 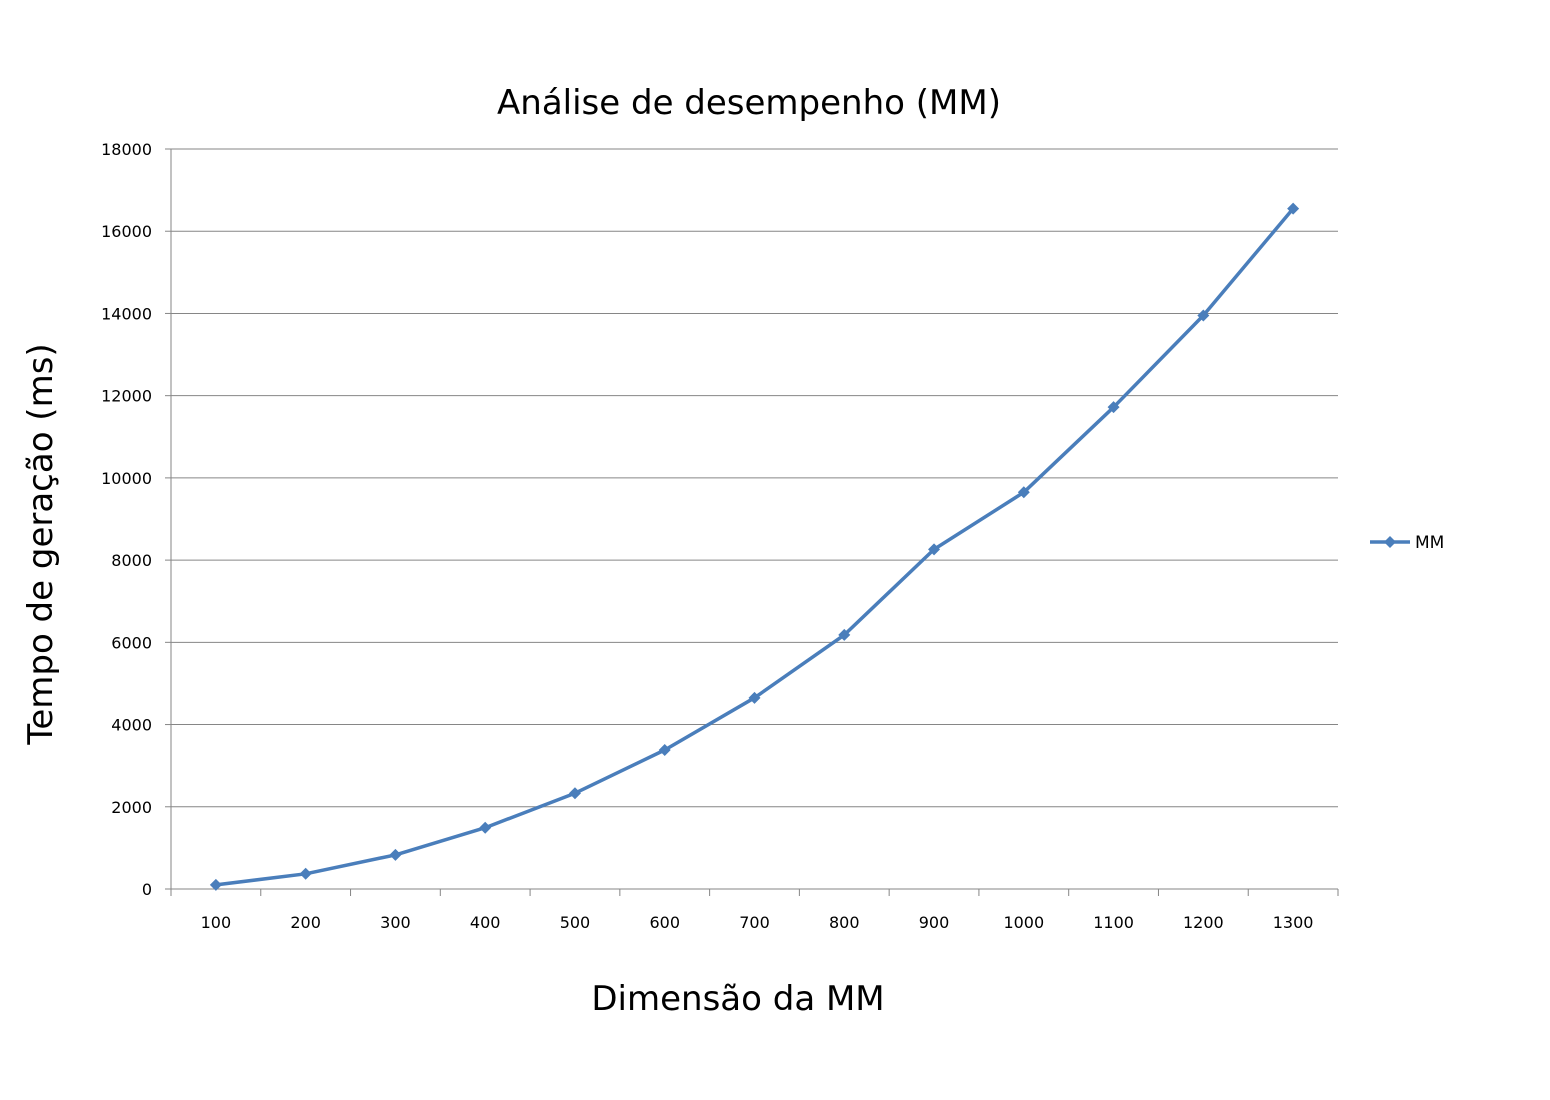 I want to click on y-tick-label: 12000, so click(x=126, y=396).